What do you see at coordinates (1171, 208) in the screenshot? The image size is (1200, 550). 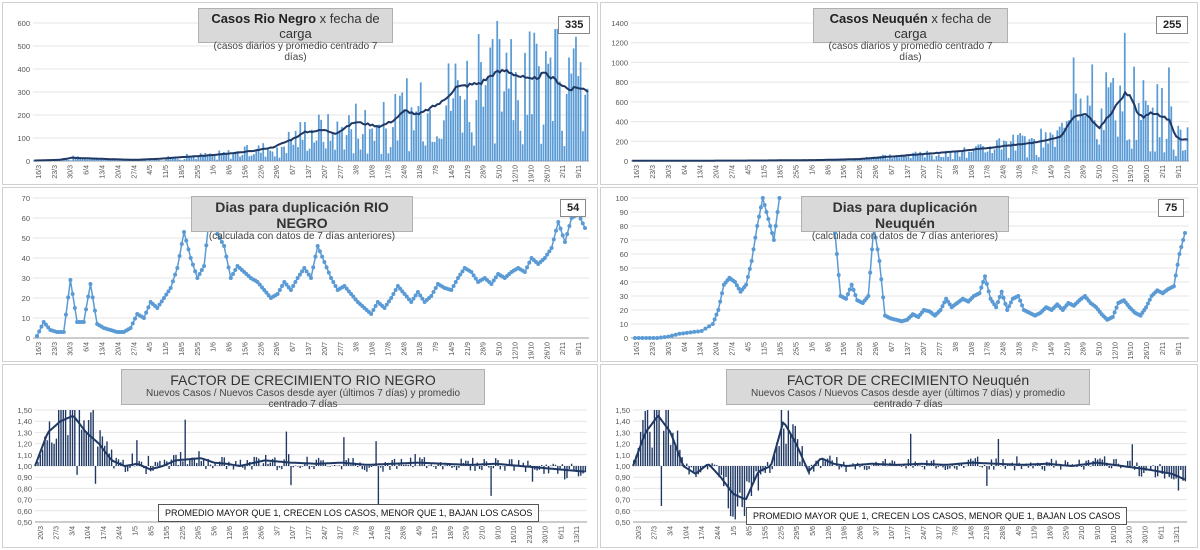 I see `latest-value-badge: 75` at bounding box center [1171, 208].